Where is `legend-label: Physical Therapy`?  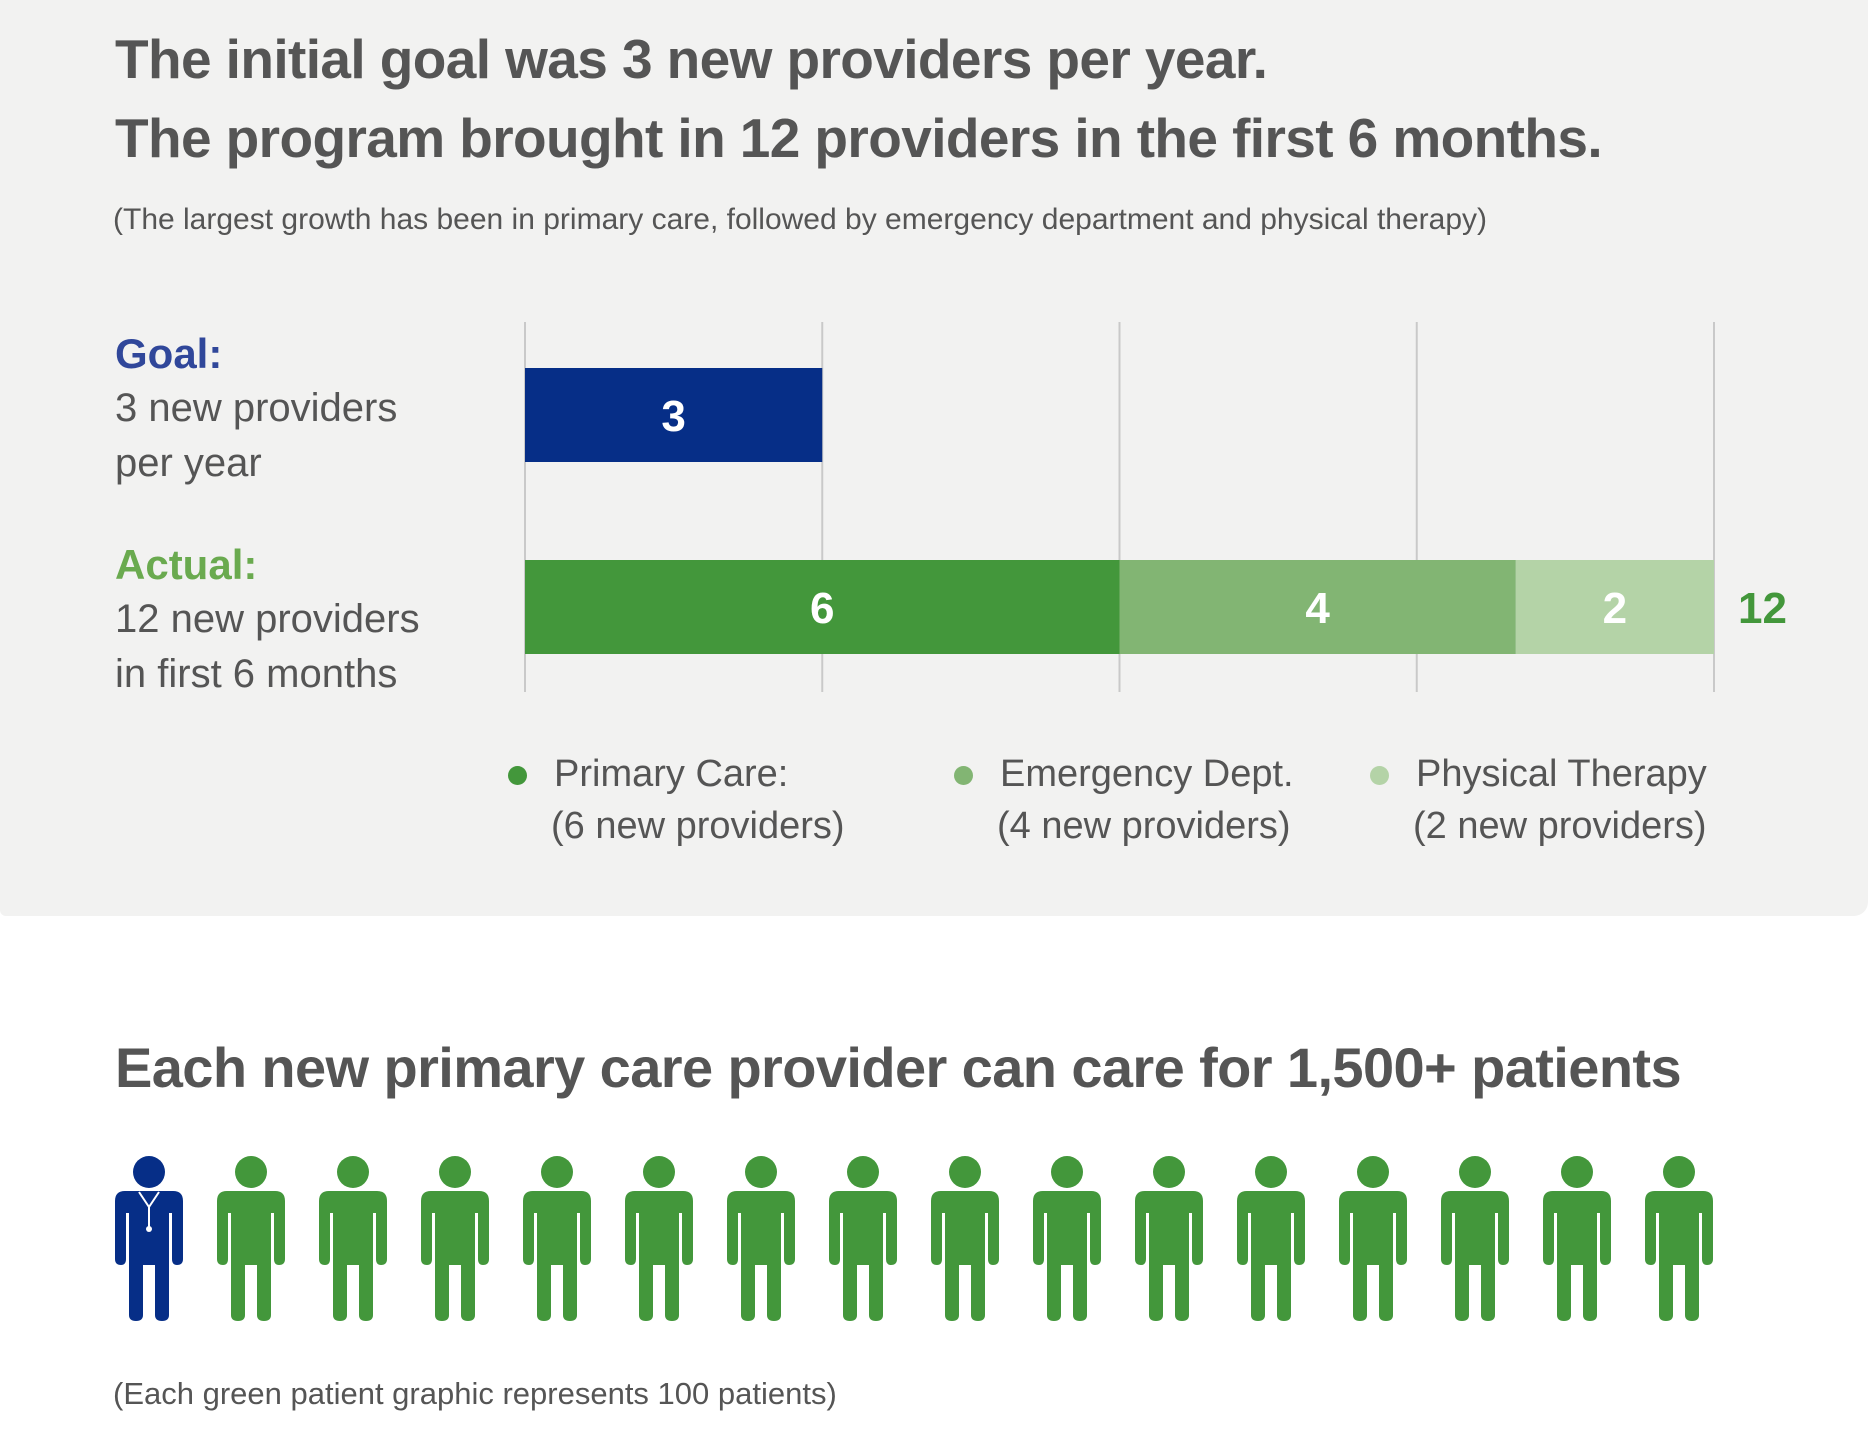 legend-label: Physical Therapy is located at coordinates (1561, 774).